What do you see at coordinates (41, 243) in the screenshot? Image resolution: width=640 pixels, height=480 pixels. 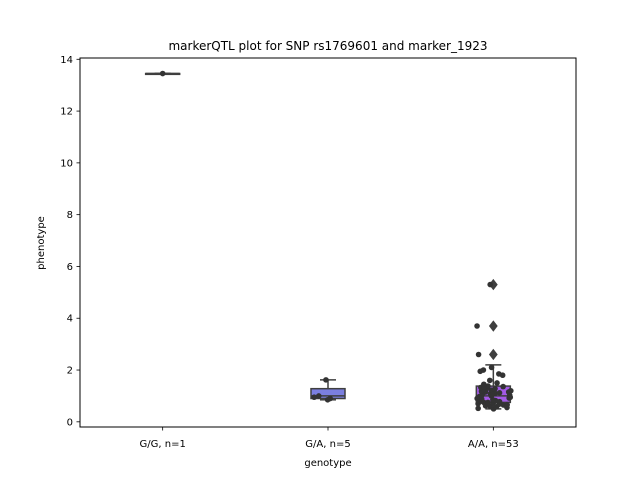 I see `y-axis-label: phenotype` at bounding box center [41, 243].